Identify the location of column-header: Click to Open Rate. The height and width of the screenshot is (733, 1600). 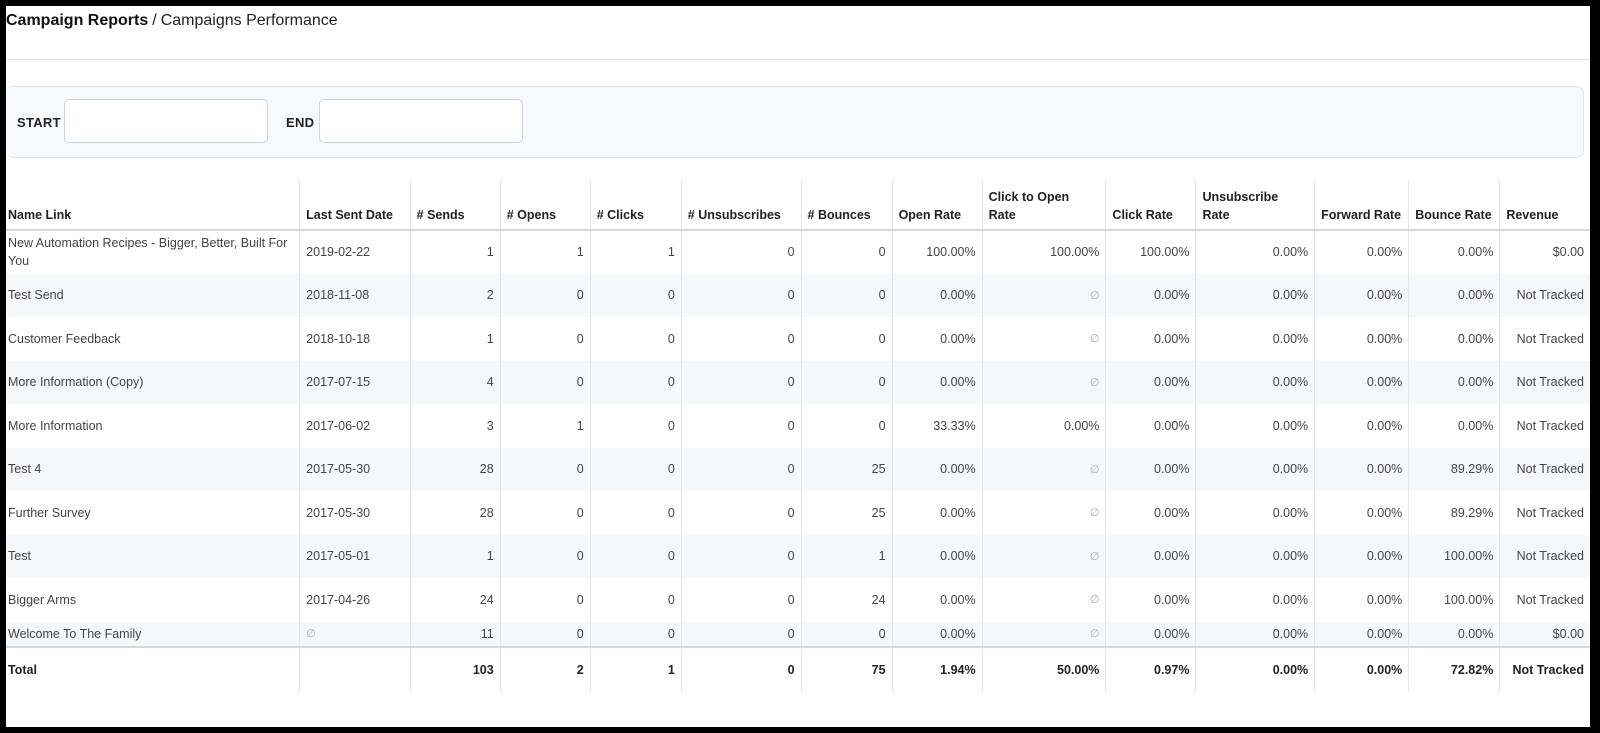
(1043, 205).